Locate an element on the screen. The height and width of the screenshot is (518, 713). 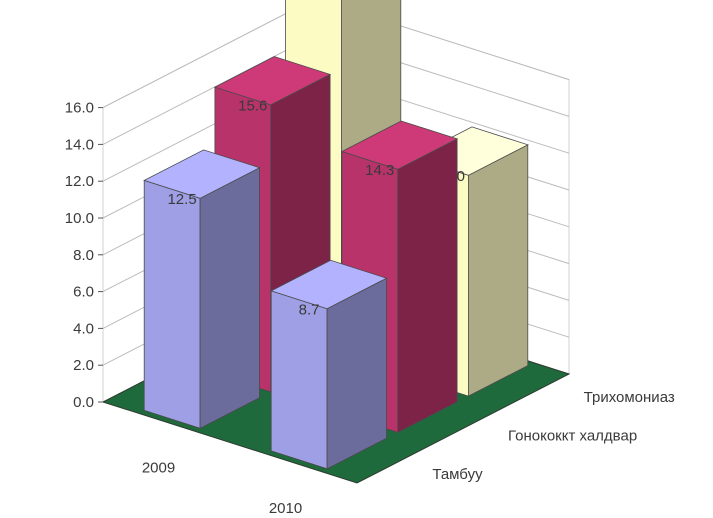
data-label: 12.5 is located at coordinates (181, 199).